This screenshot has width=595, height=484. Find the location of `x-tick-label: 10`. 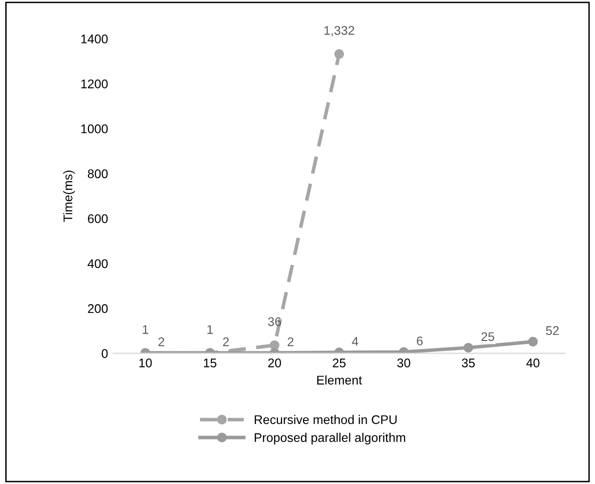

x-tick-label: 10 is located at coordinates (145, 363).